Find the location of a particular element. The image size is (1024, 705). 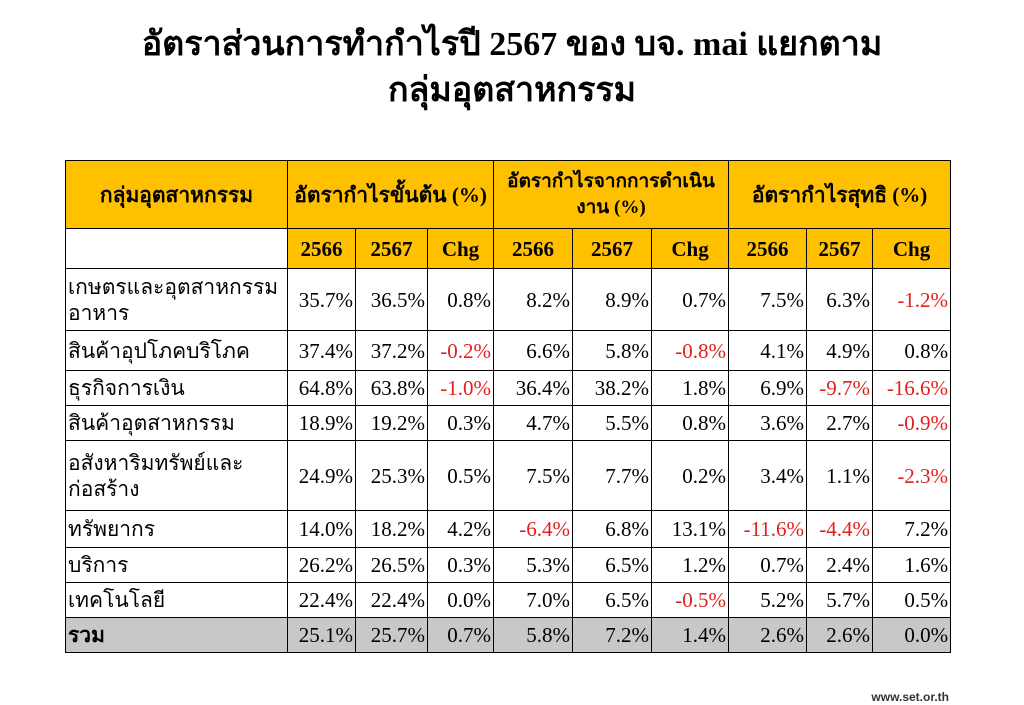

cell: 37.4% is located at coordinates (321, 350).